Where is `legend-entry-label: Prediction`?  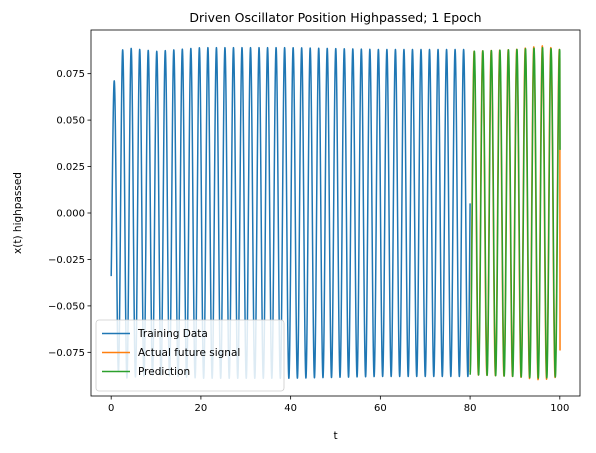
legend-entry-label: Prediction is located at coordinates (164, 372).